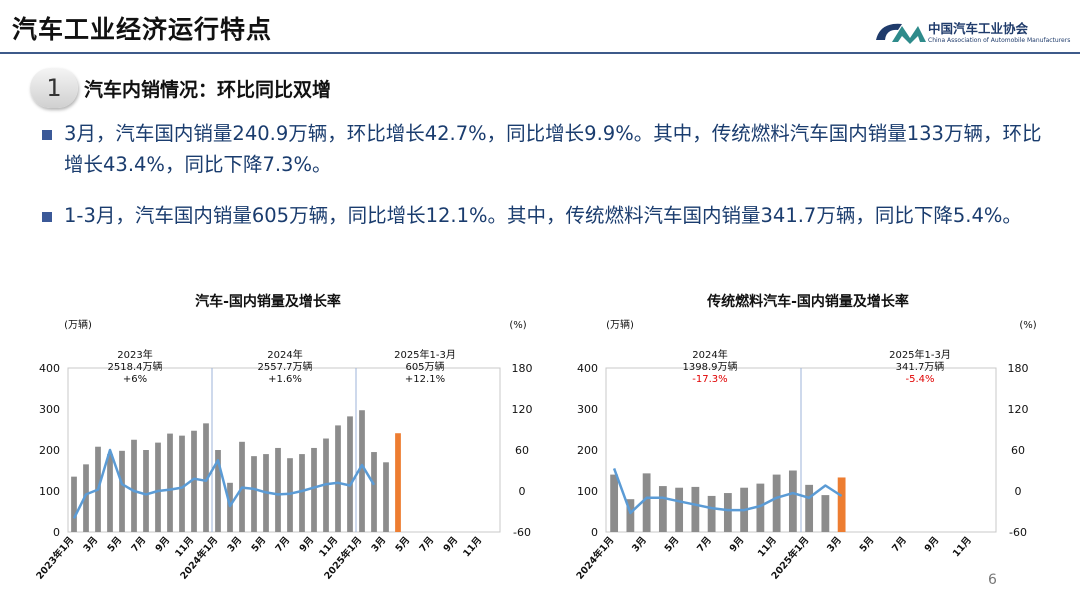  Describe the element at coordinates (901, 33) in the screenshot. I see `caam-logo` at that location.